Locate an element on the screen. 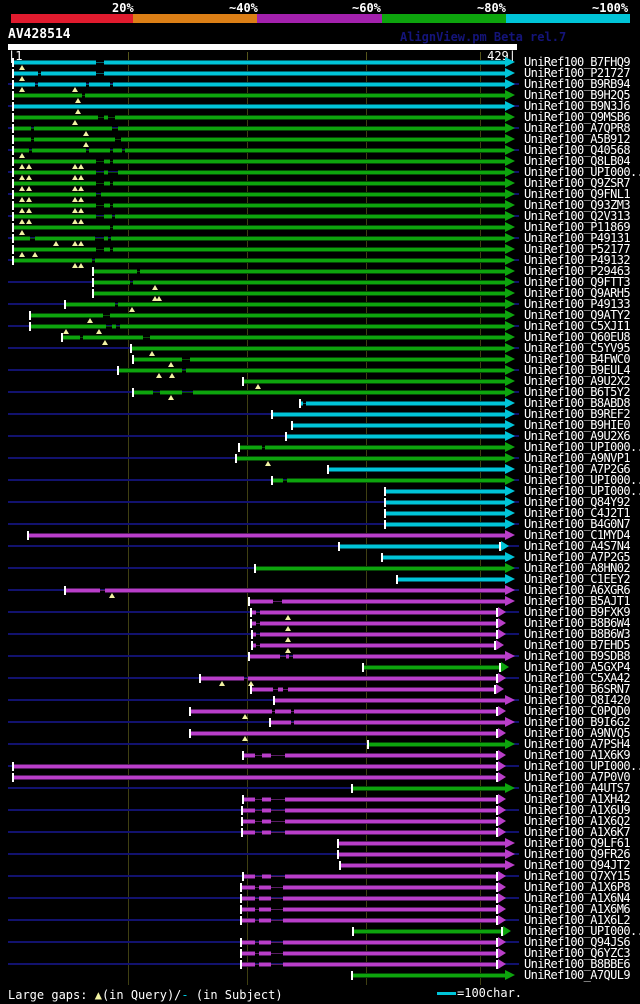  subject-label: UniRef100_Q84Y92 is located at coordinates (577, 502).